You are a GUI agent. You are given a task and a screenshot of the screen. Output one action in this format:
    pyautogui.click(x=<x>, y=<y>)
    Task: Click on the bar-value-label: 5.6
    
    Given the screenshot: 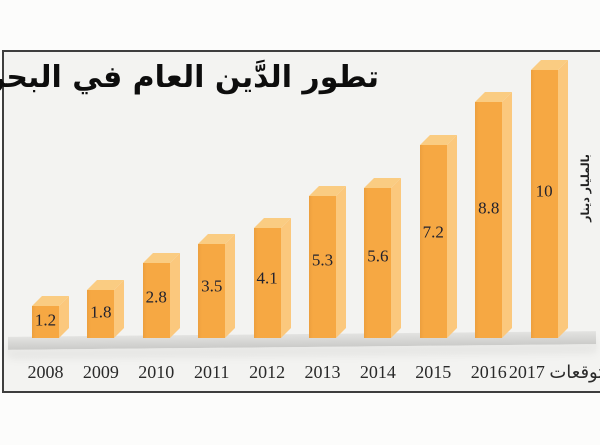 What is the action you would take?
    pyautogui.click(x=378, y=255)
    